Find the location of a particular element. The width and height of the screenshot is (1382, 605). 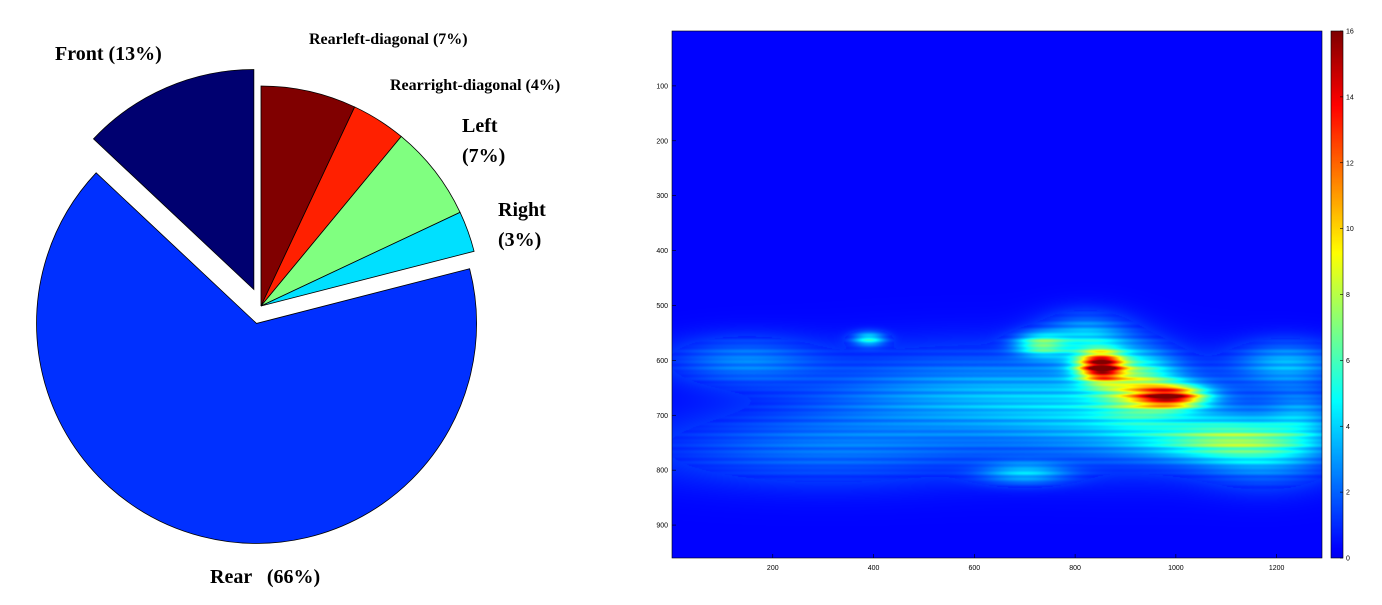

pie-label-right-pct: (3%) is located at coordinates (519, 240).